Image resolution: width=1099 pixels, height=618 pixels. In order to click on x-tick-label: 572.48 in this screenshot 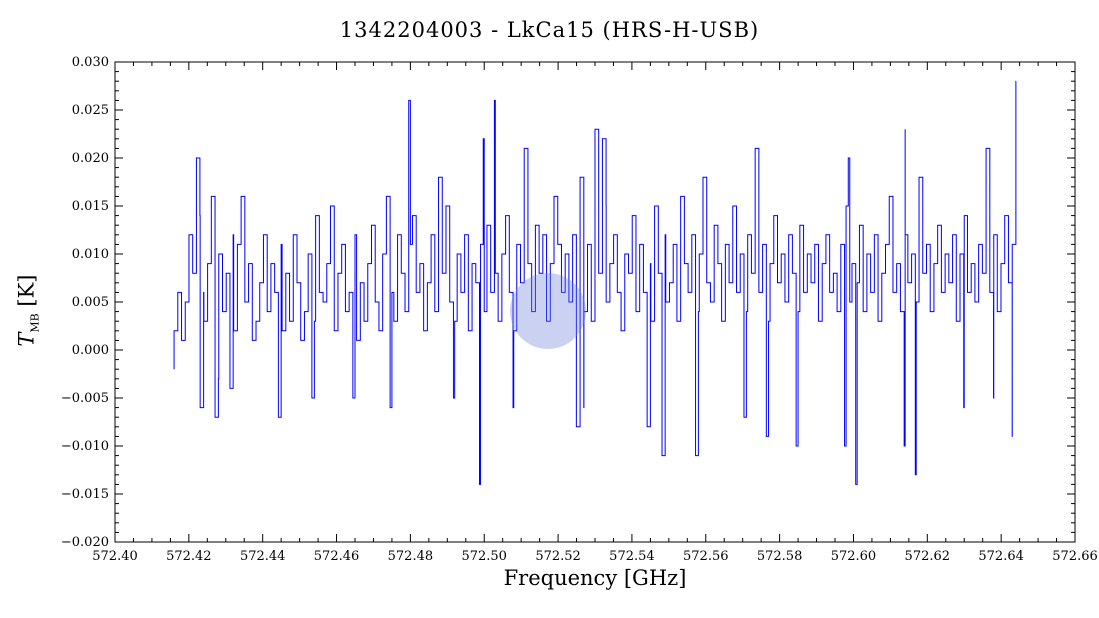, I will do `click(411, 556)`.